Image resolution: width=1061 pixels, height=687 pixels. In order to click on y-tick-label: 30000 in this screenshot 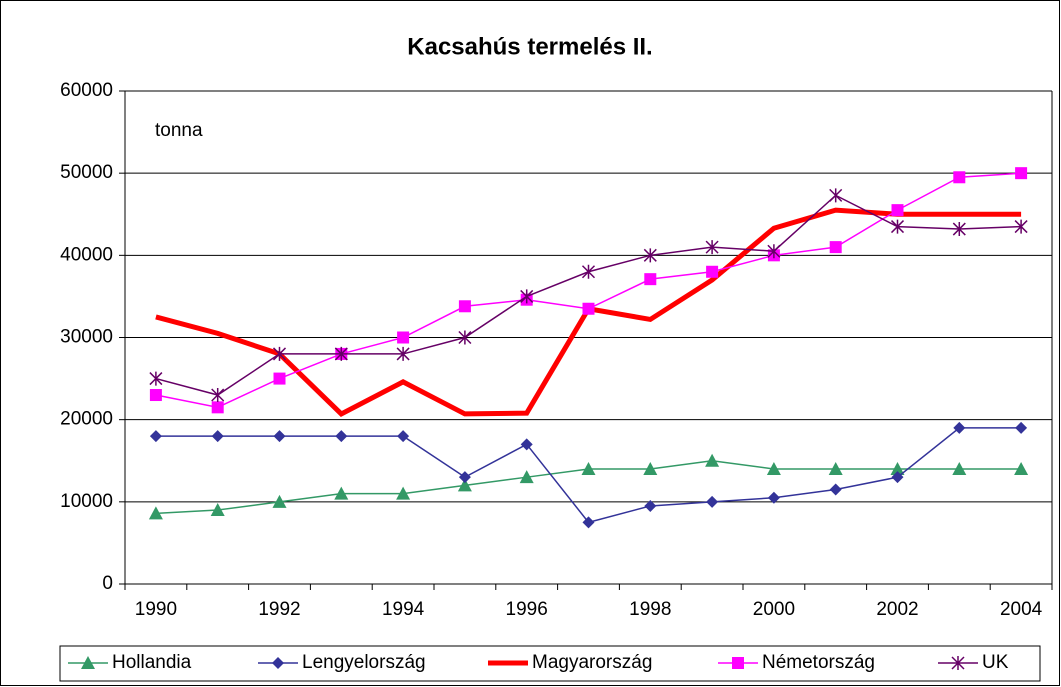, I will do `click(86, 337)`.